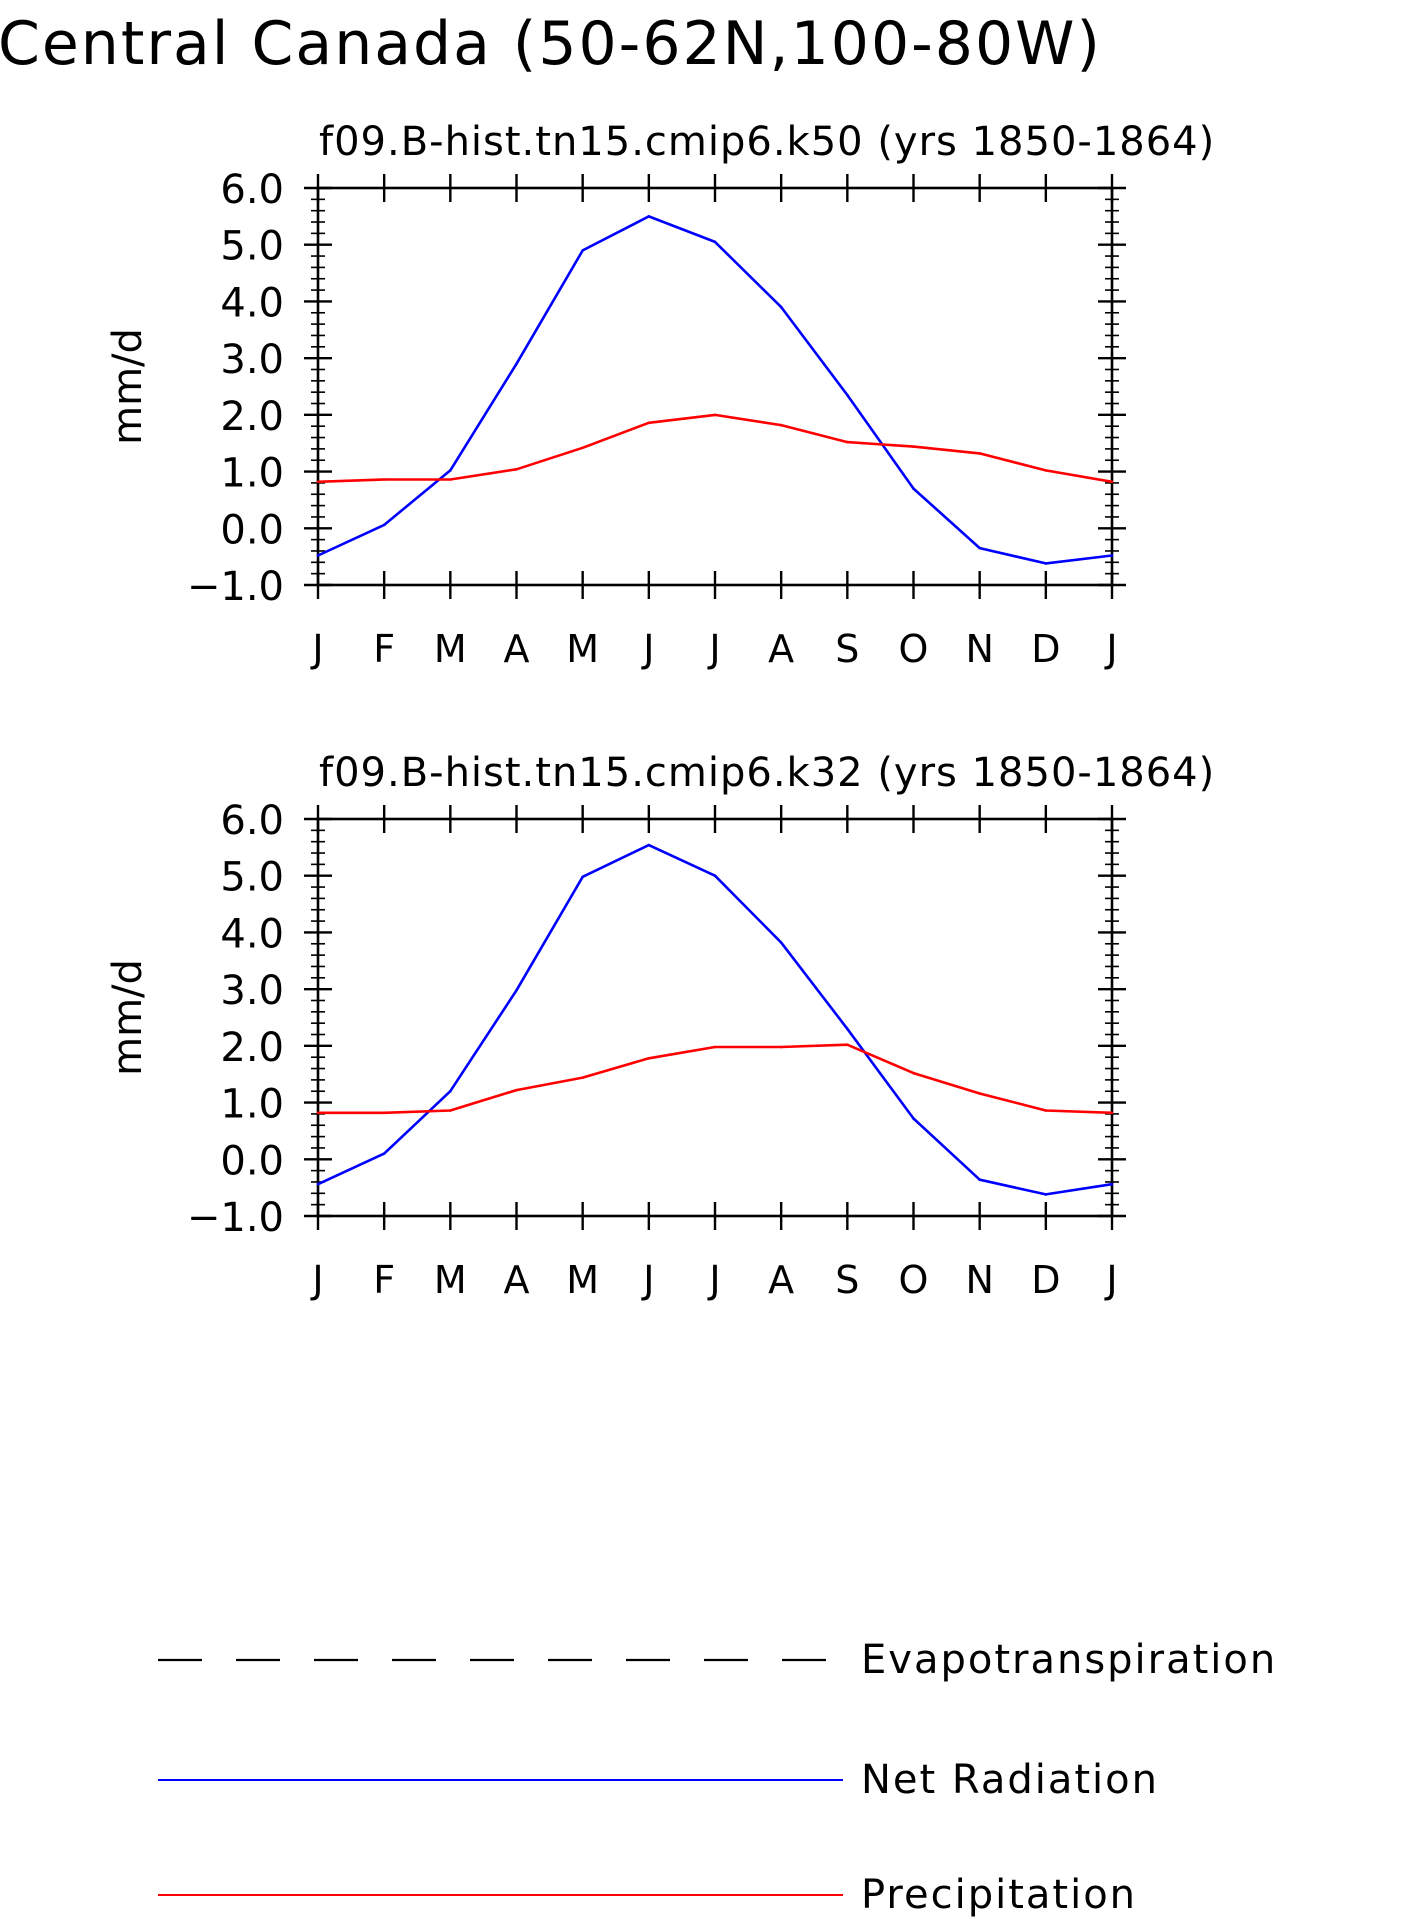  Describe the element at coordinates (647, 1895) in the screenshot. I see `legend-item-precipitation: Precipitation` at that location.